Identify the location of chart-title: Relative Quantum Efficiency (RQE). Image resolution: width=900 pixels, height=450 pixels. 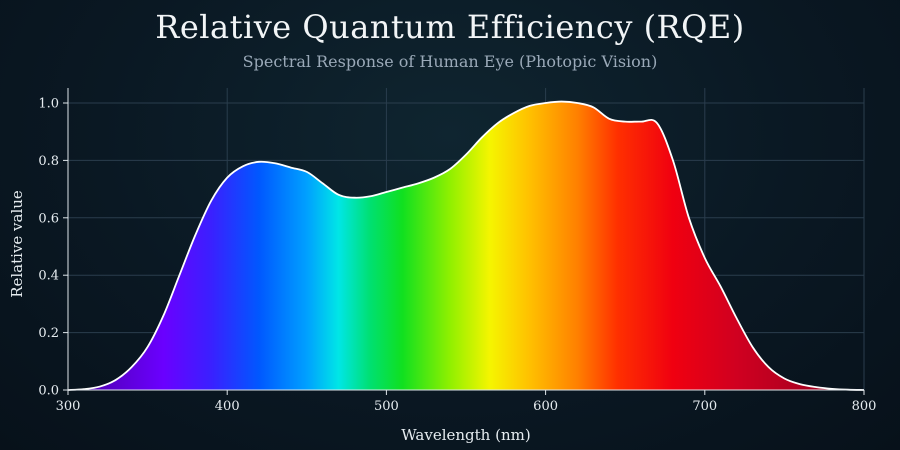
(450, 27).